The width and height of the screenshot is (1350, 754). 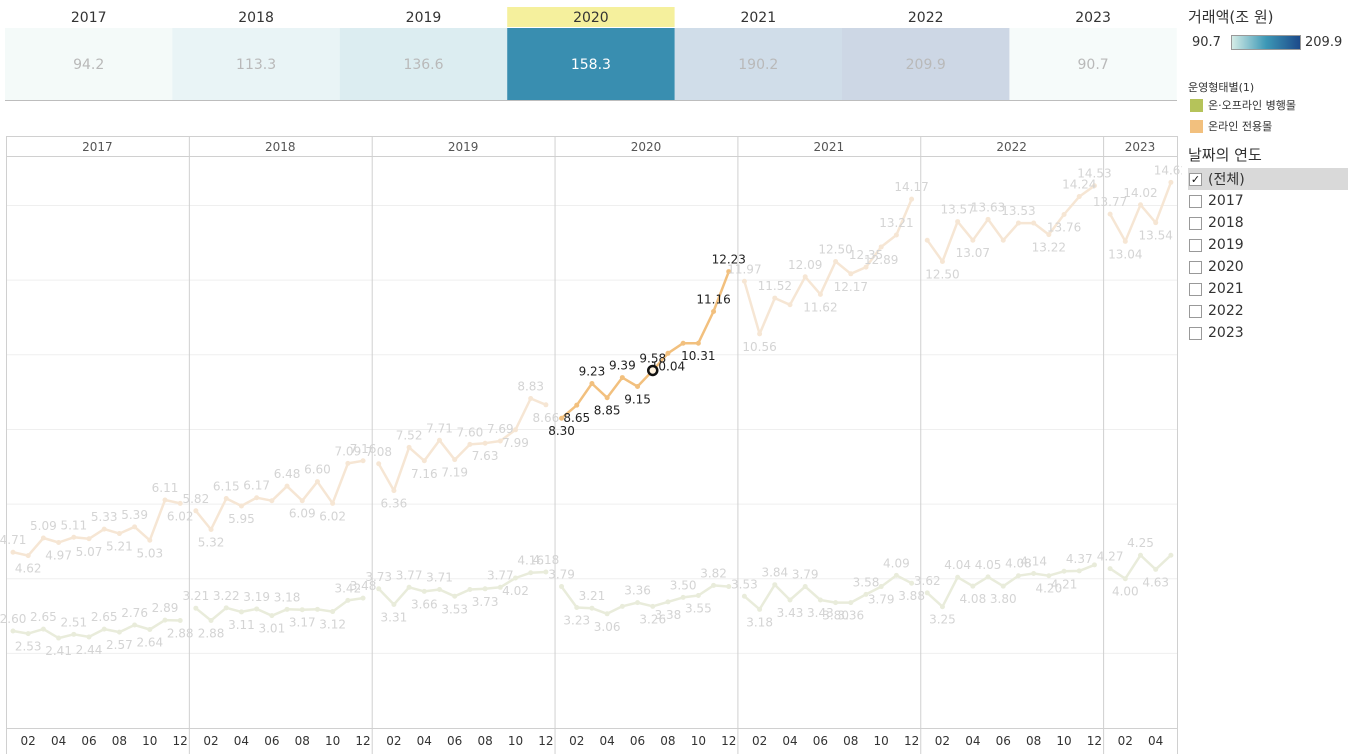 I want to click on year-filter-item: 2018, so click(x=1268, y=223).